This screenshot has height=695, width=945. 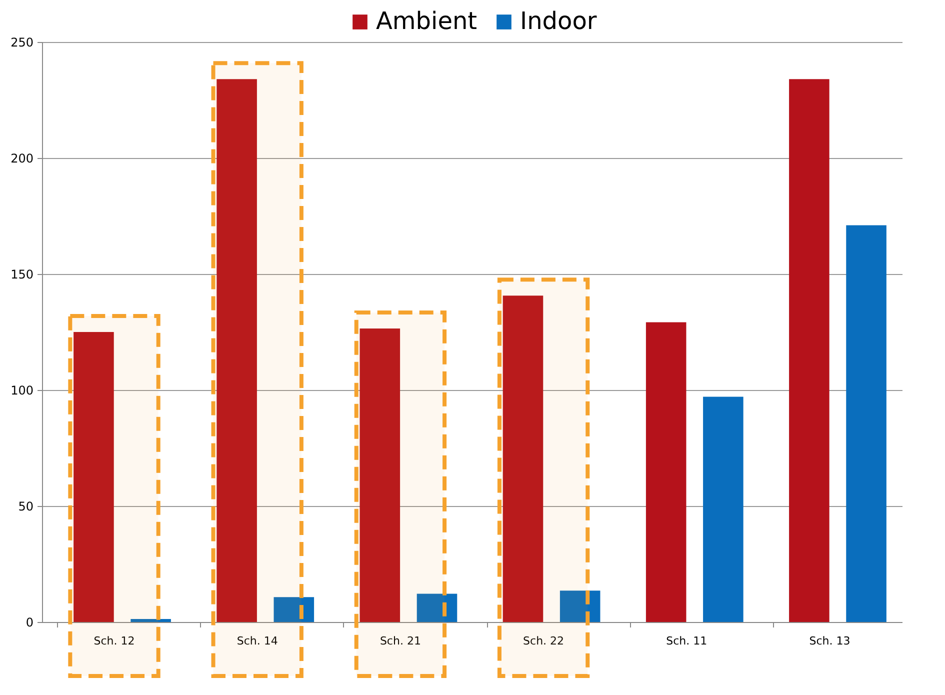 What do you see at coordinates (22, 159) in the screenshot?
I see `y-tick-label: 200` at bounding box center [22, 159].